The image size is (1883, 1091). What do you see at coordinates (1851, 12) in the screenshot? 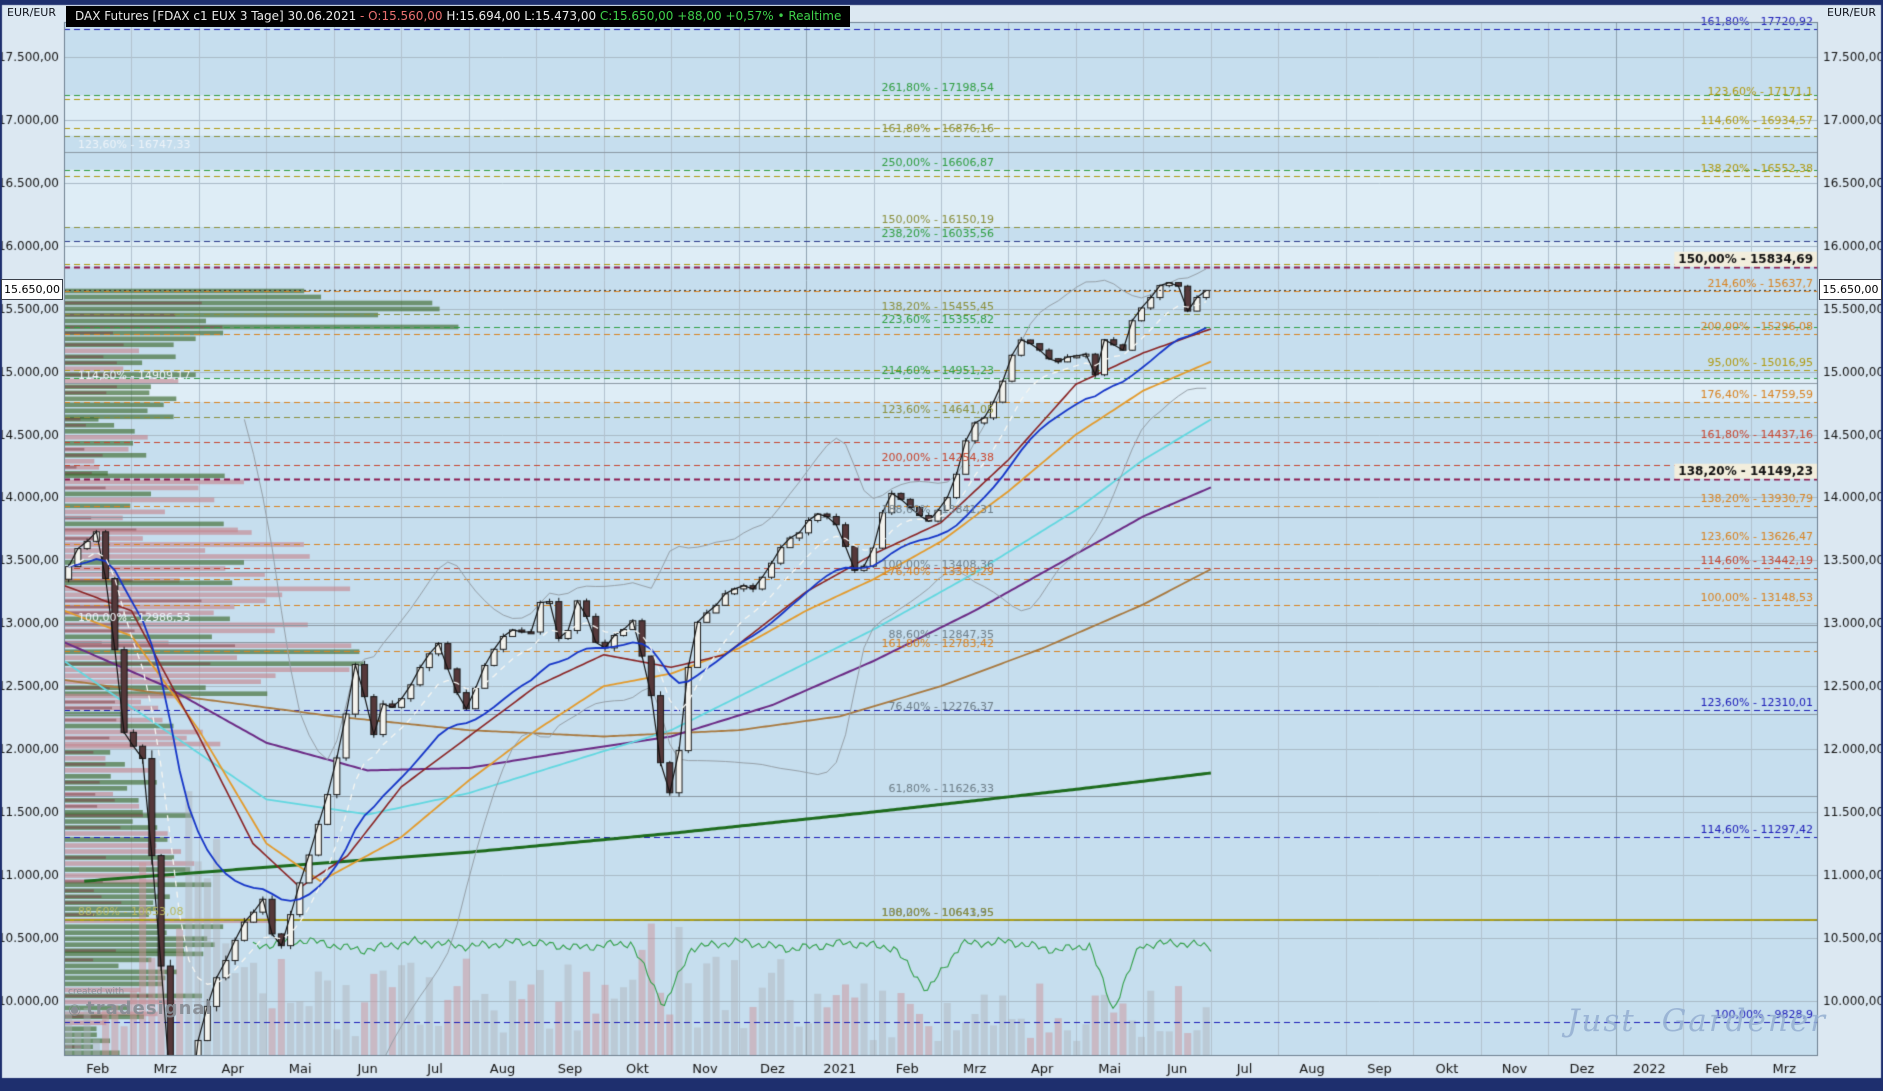
I see `axis-unit-right: EUR/EUR` at bounding box center [1851, 12].